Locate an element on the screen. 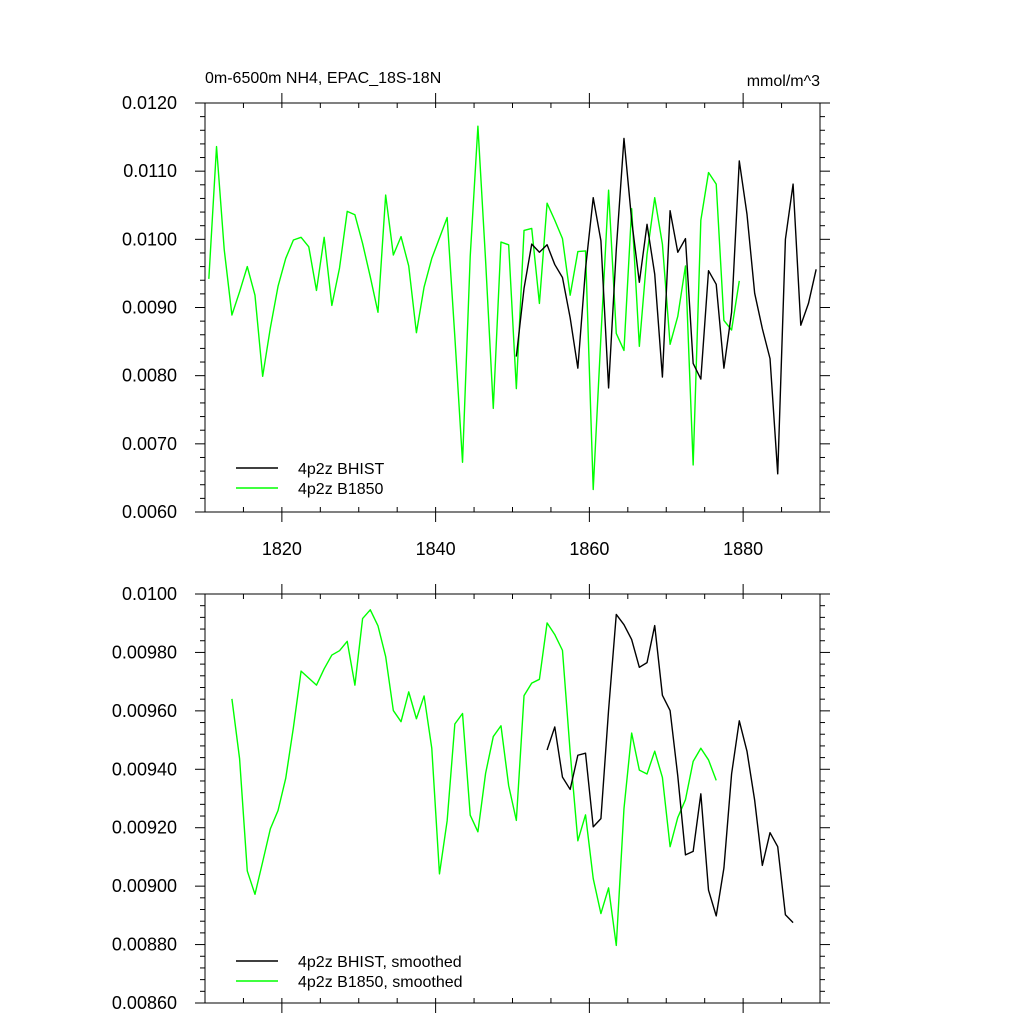  x-tick-label: 1820 is located at coordinates (282, 549).